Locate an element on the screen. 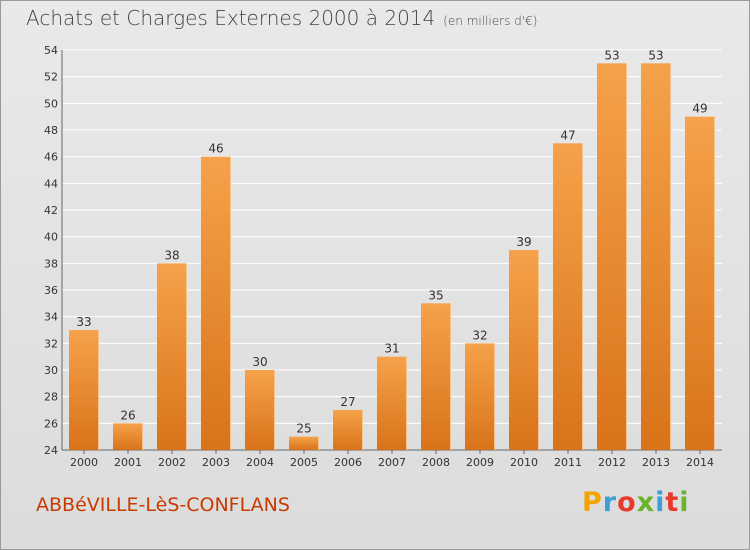 The height and width of the screenshot is (550, 750). x-tick-label: 2009 is located at coordinates (480, 462).